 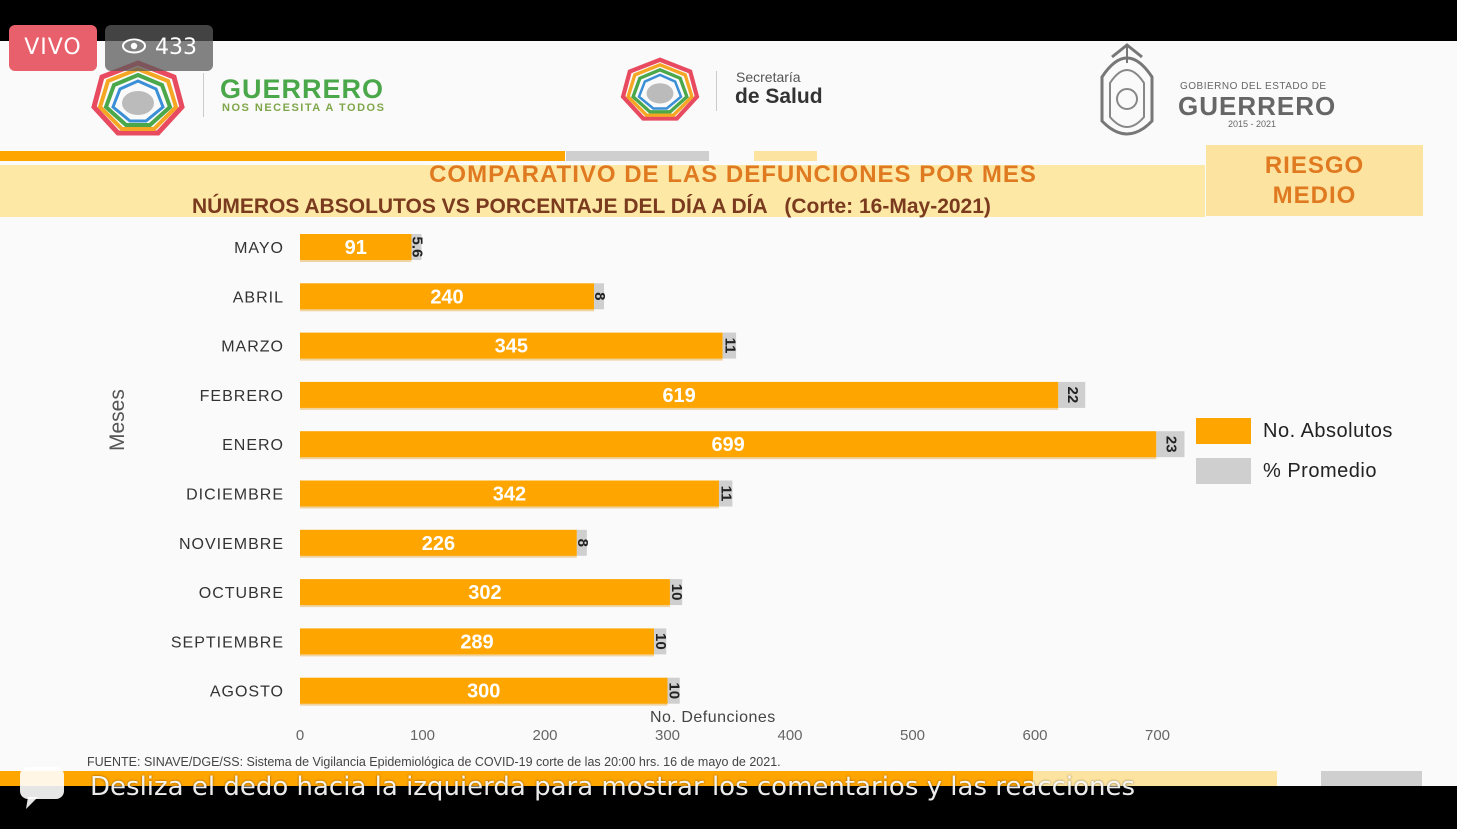 I want to click on category-label: OCTUBRE, so click(x=241, y=593).